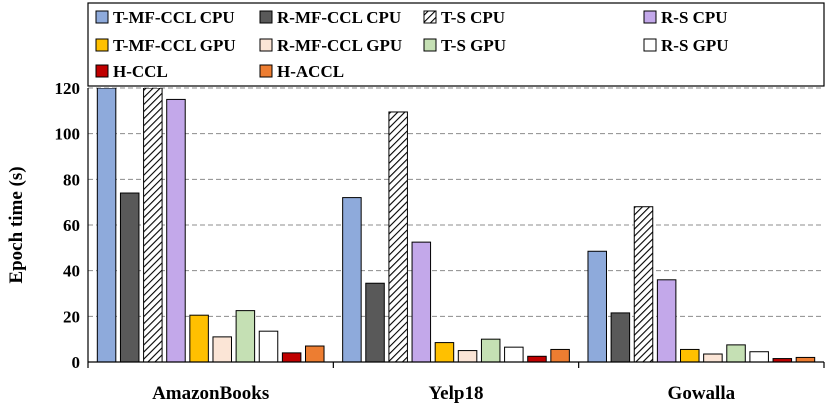 The height and width of the screenshot is (410, 831). Describe the element at coordinates (174, 17) in the screenshot. I see `legend-label-t-mf-ccl-cpu: T-MF-CCL CPU` at that location.